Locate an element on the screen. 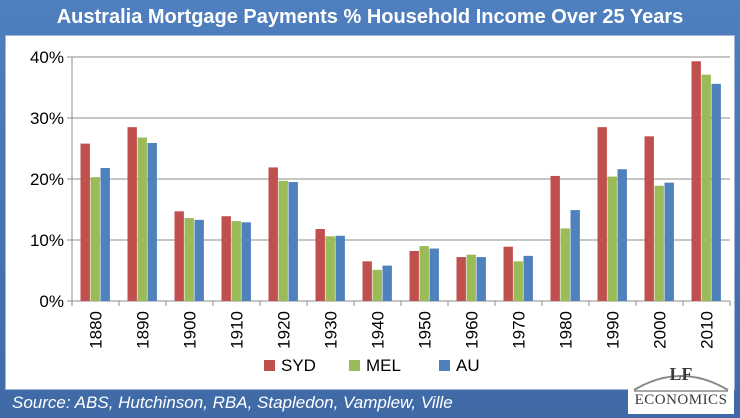 Image resolution: width=740 pixels, height=418 pixels. lf-economics-logo: LF ECONOMICS is located at coordinates (681, 387).